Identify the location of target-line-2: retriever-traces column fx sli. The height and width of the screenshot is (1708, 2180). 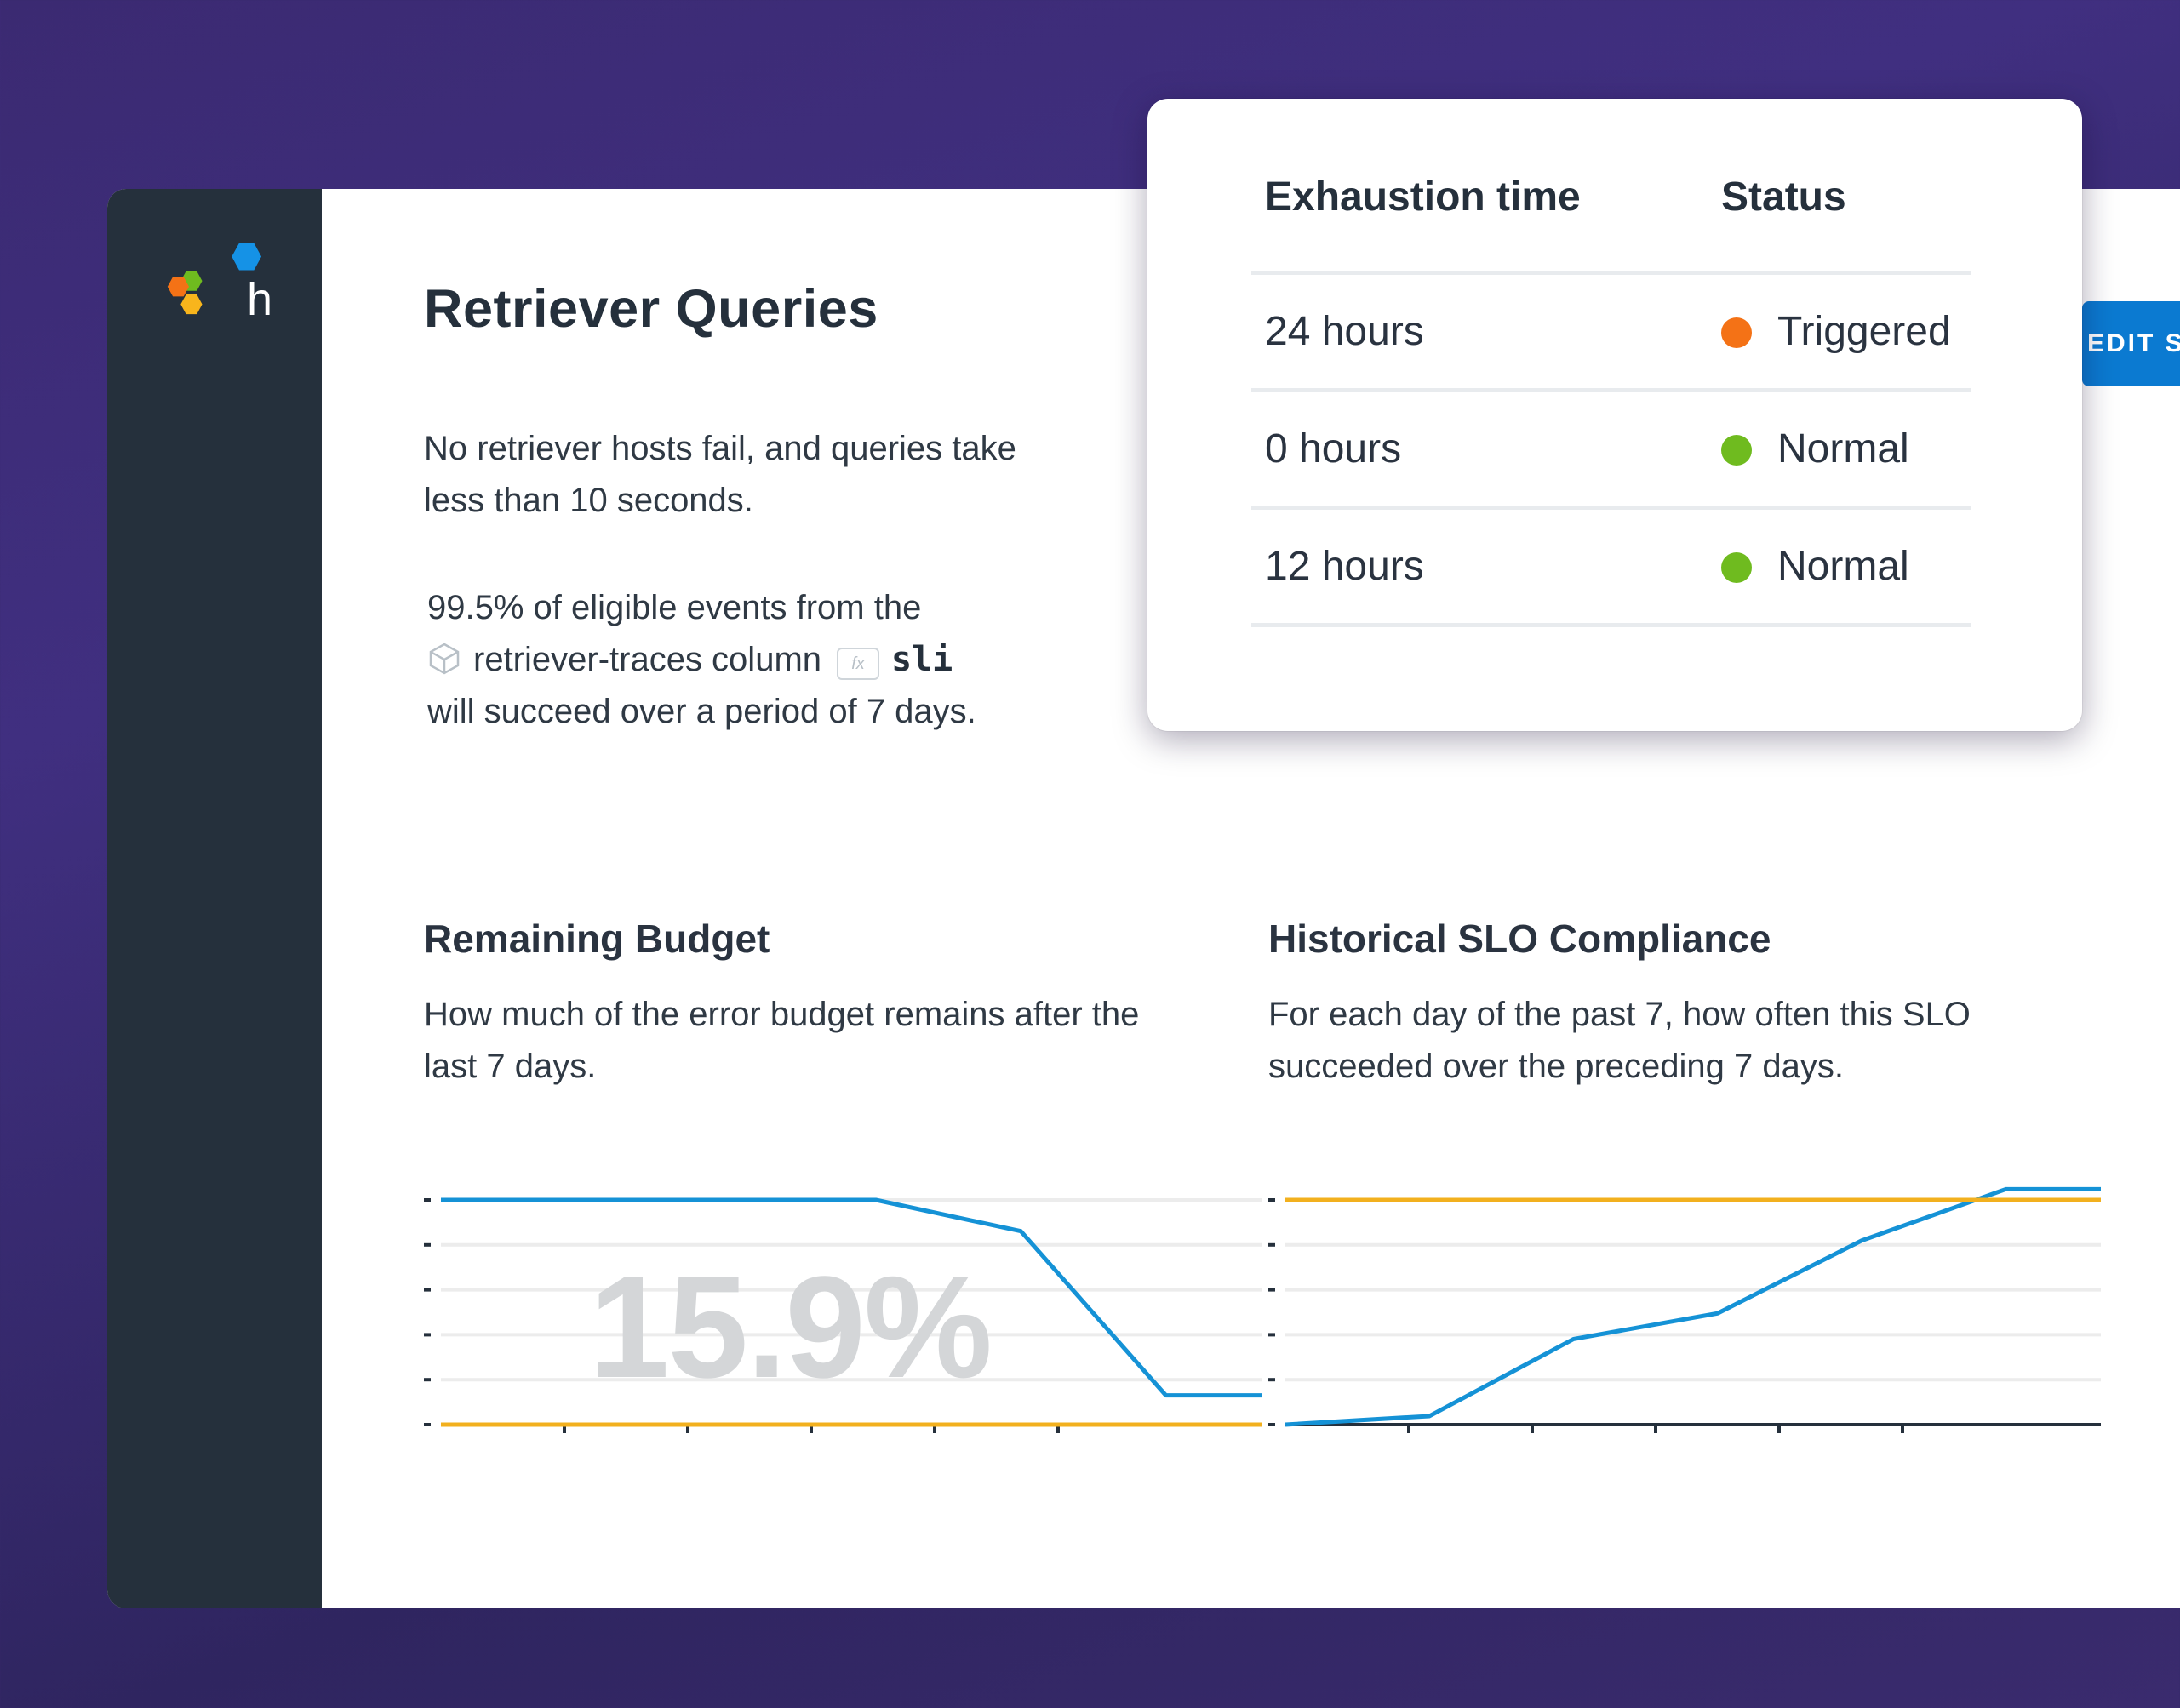
(810, 660).